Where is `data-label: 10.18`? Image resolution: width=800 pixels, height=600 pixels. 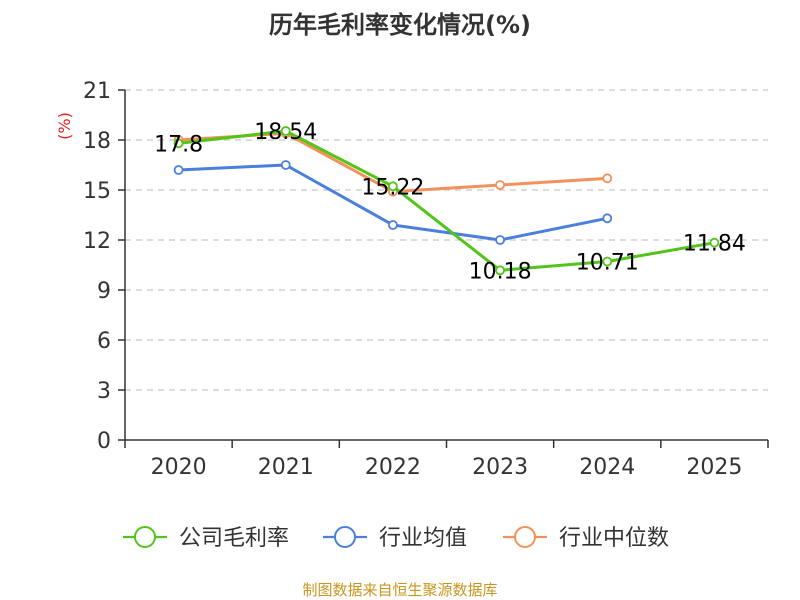 data-label: 10.18 is located at coordinates (500, 271).